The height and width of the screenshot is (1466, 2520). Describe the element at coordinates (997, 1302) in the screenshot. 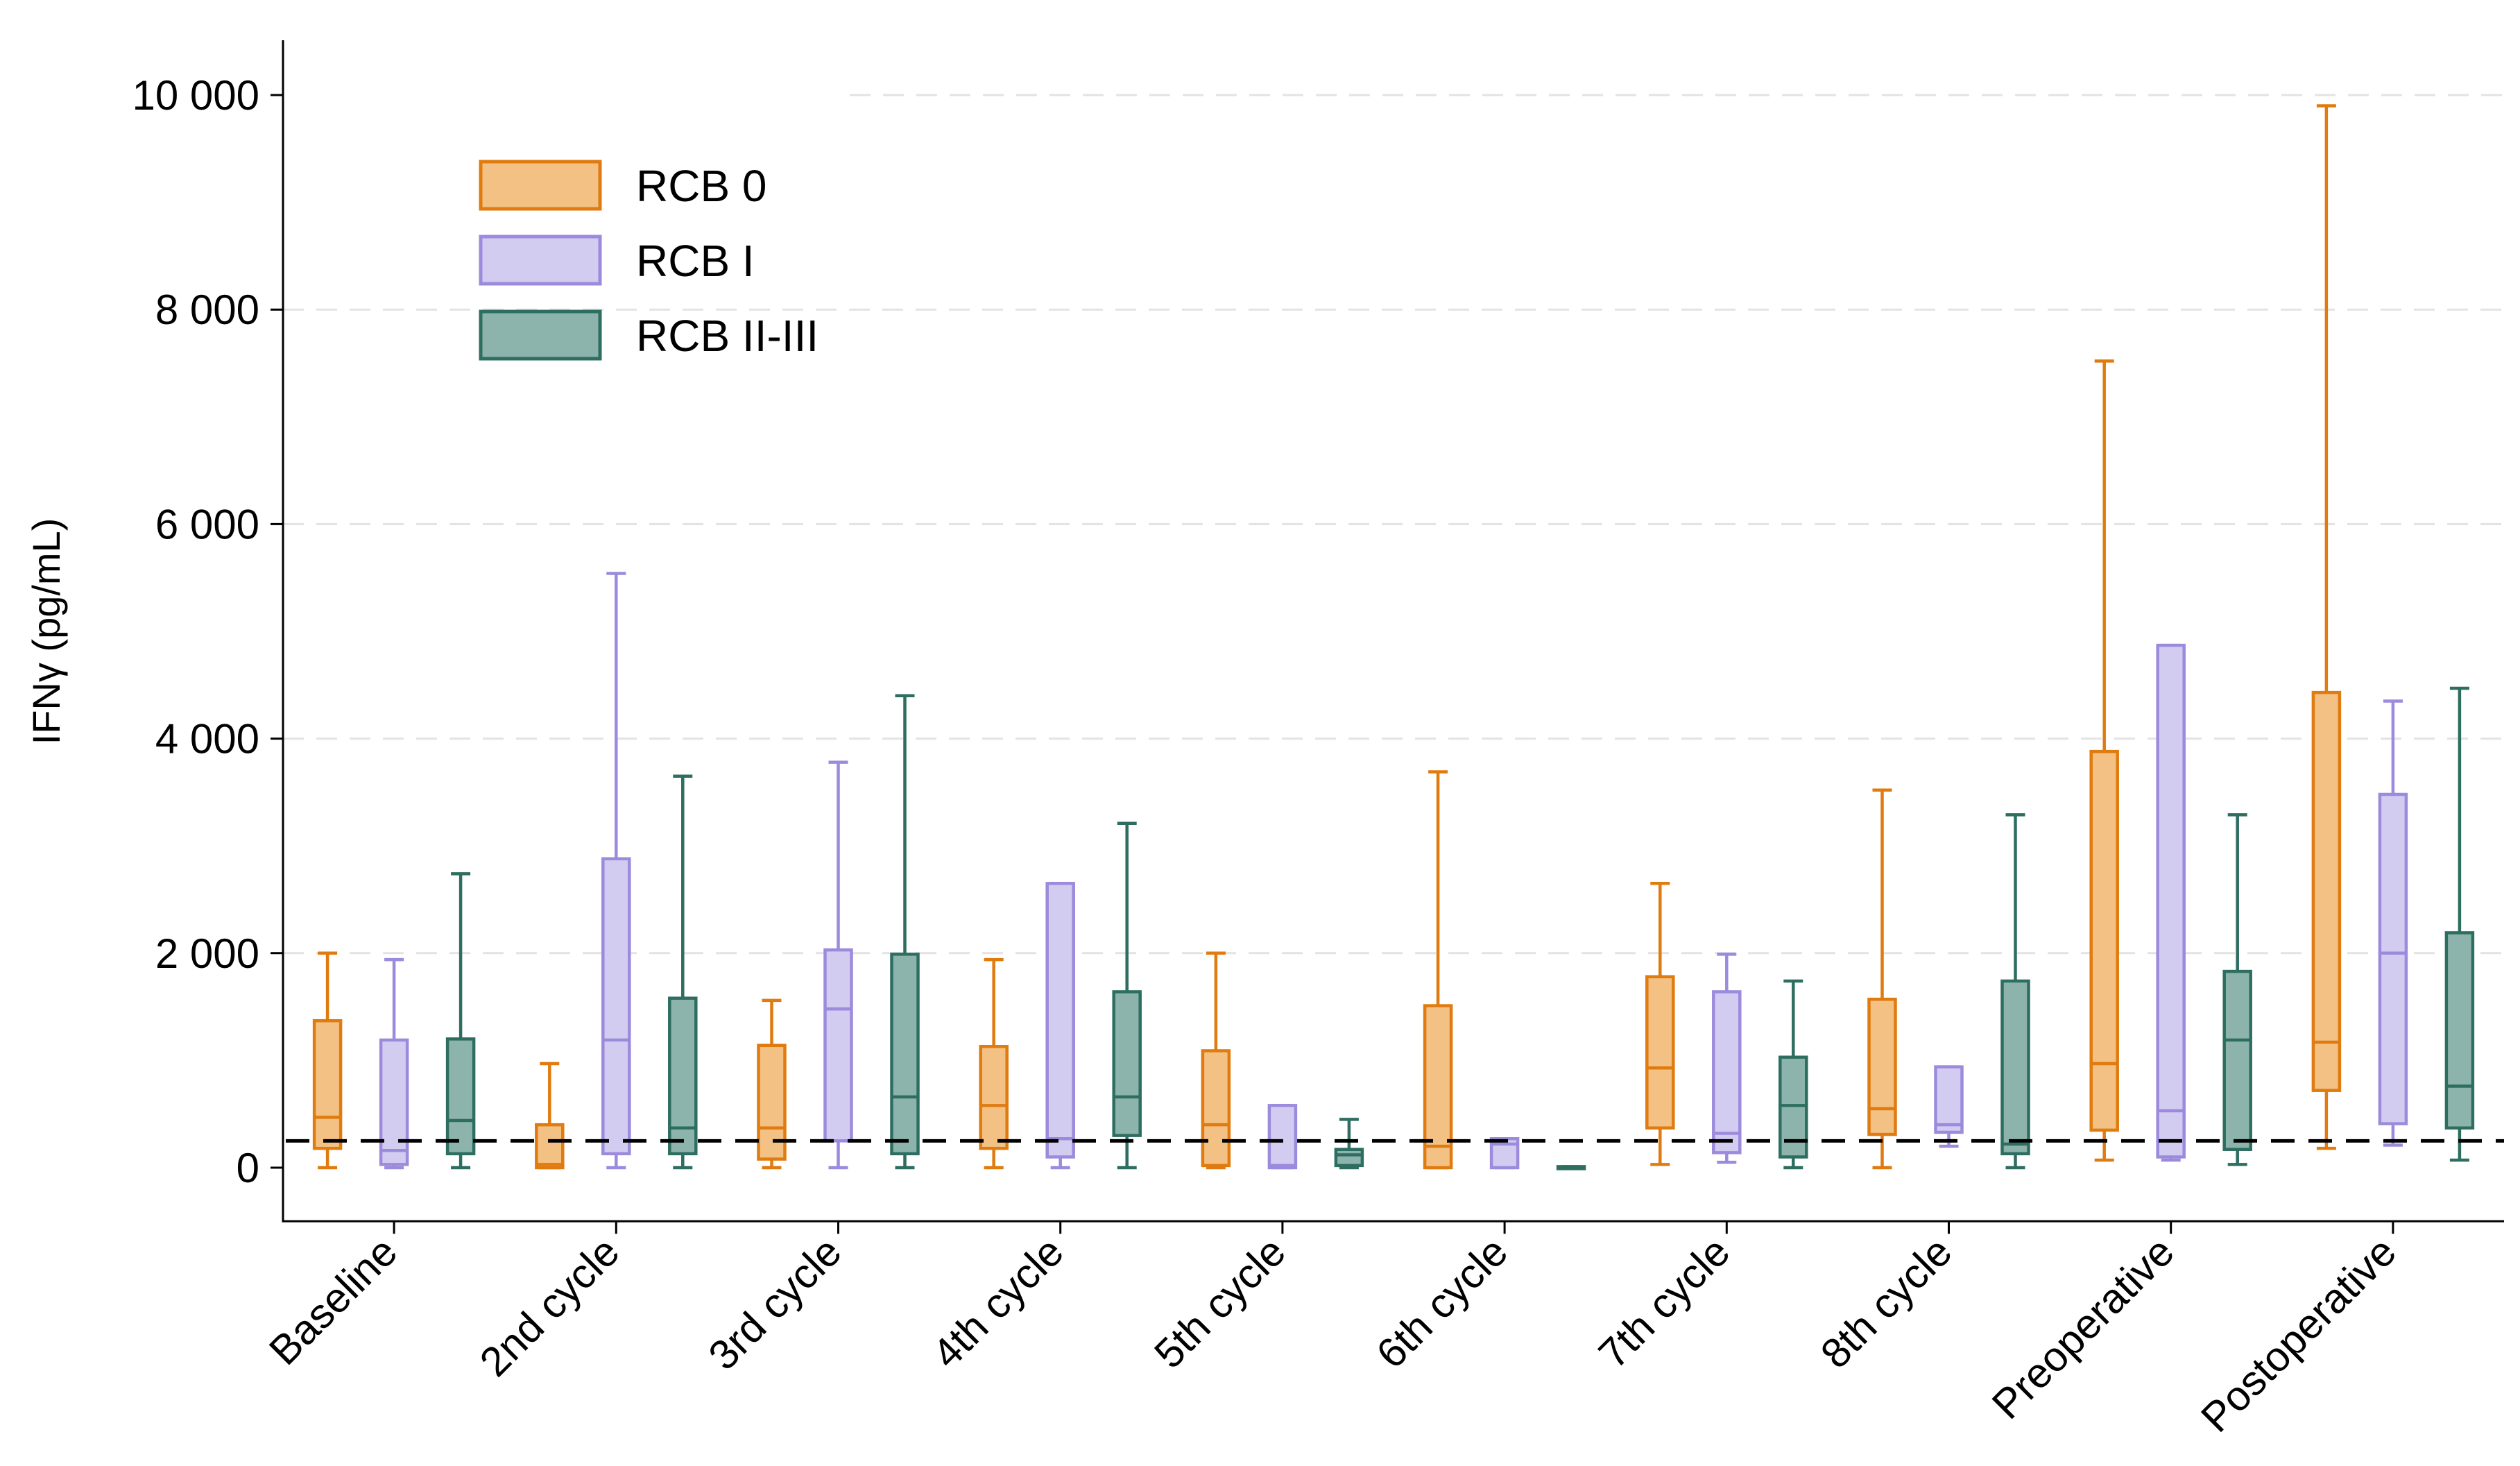

I see `x-tick-label: 4th cycle` at that location.